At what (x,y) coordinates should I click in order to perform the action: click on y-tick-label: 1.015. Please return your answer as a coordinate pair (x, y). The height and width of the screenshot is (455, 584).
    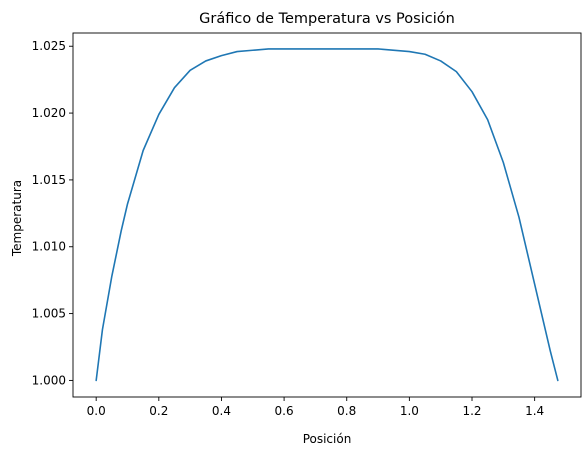
    Looking at the image, I should click on (49, 180).